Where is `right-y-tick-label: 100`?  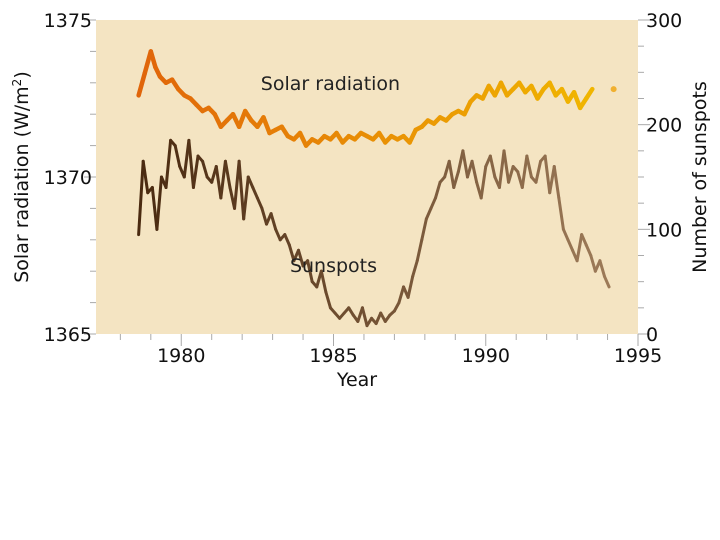
right-y-tick-label: 100 is located at coordinates (664, 230).